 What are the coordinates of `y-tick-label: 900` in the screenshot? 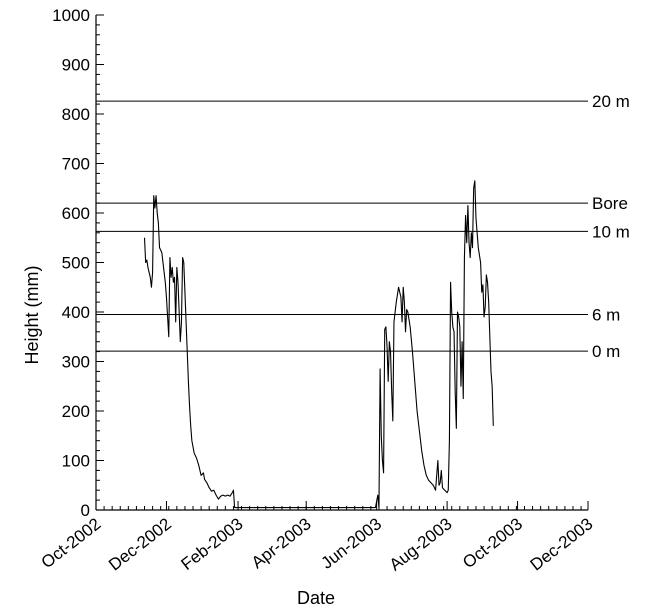 It's located at (76, 65).